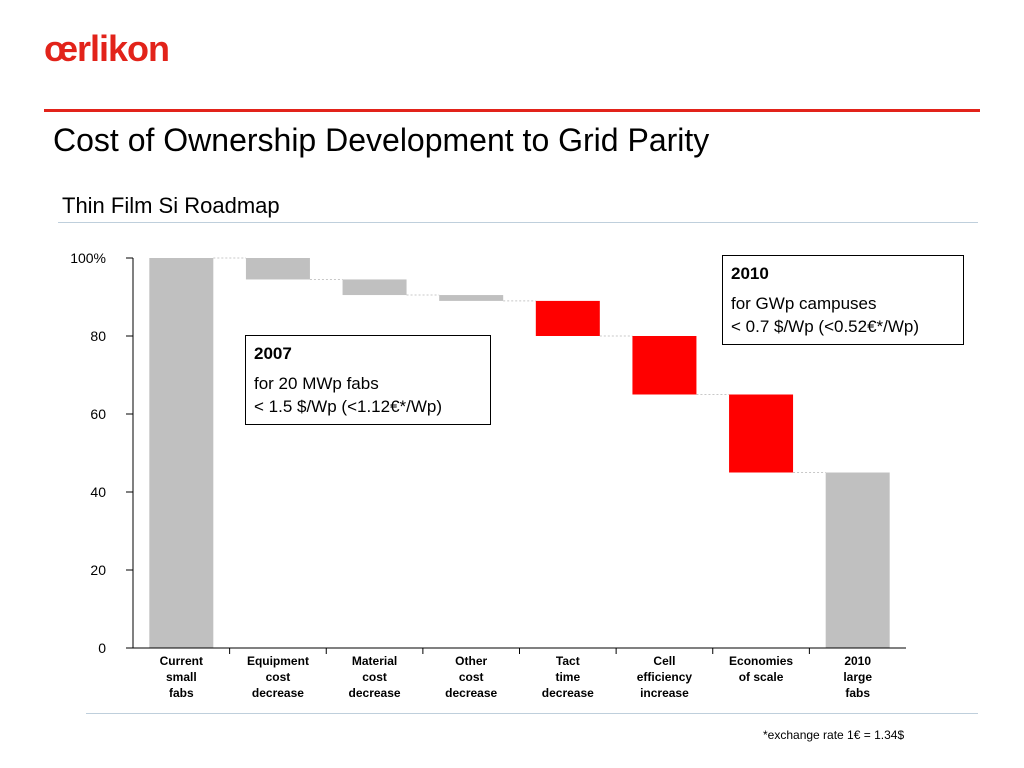  What do you see at coordinates (804, 303) in the screenshot?
I see `callout-2010-line1: for GWp campuses` at bounding box center [804, 303].